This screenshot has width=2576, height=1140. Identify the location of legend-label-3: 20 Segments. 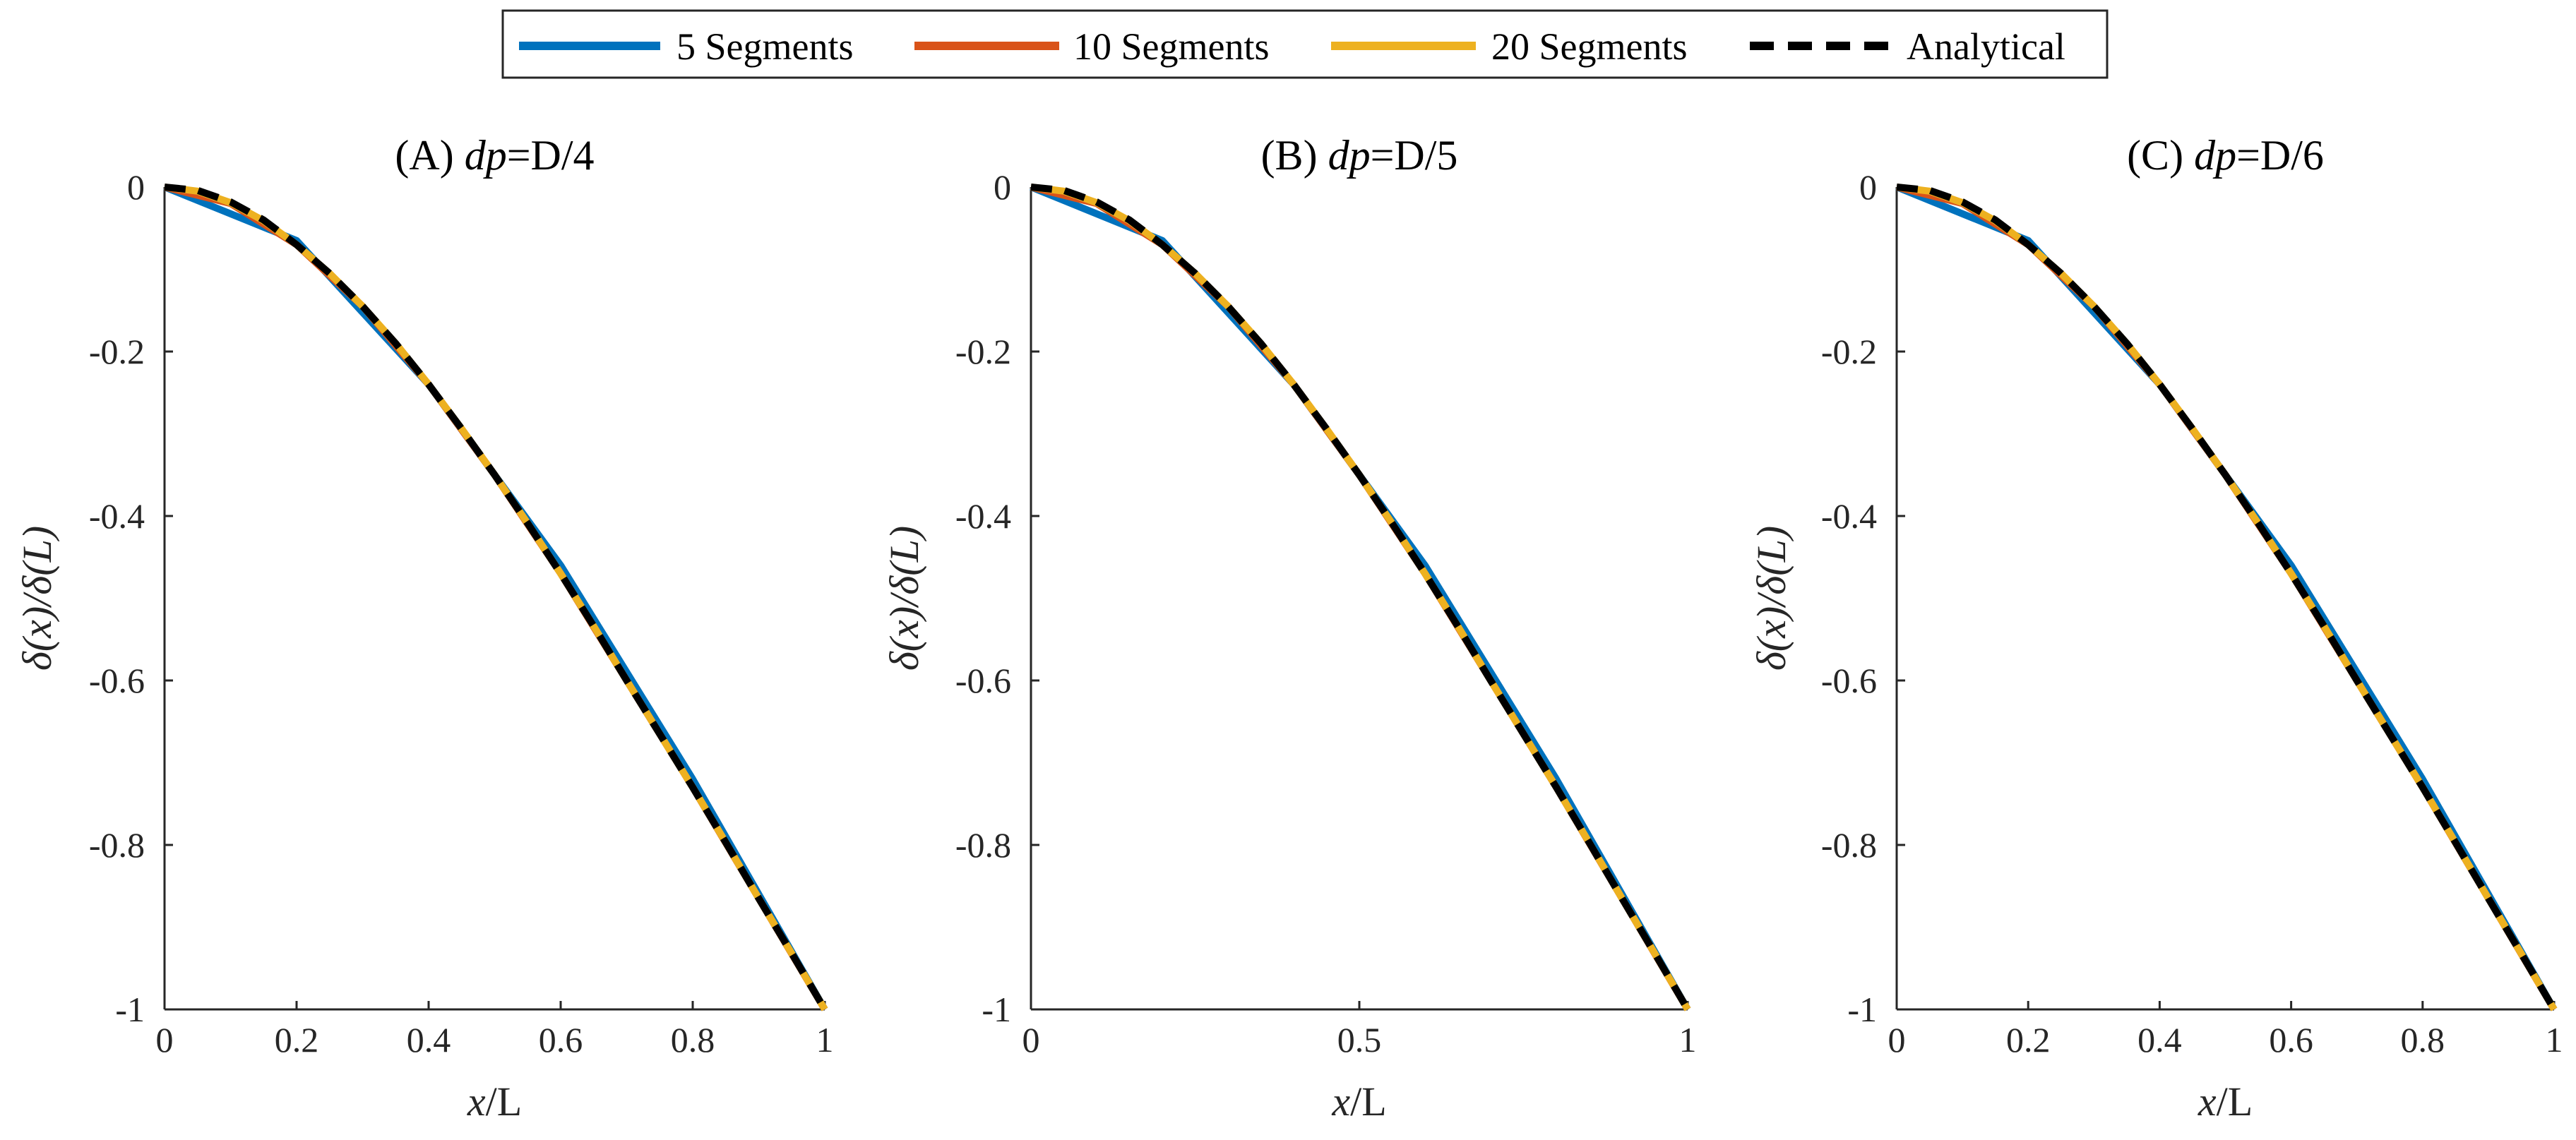
(1589, 46).